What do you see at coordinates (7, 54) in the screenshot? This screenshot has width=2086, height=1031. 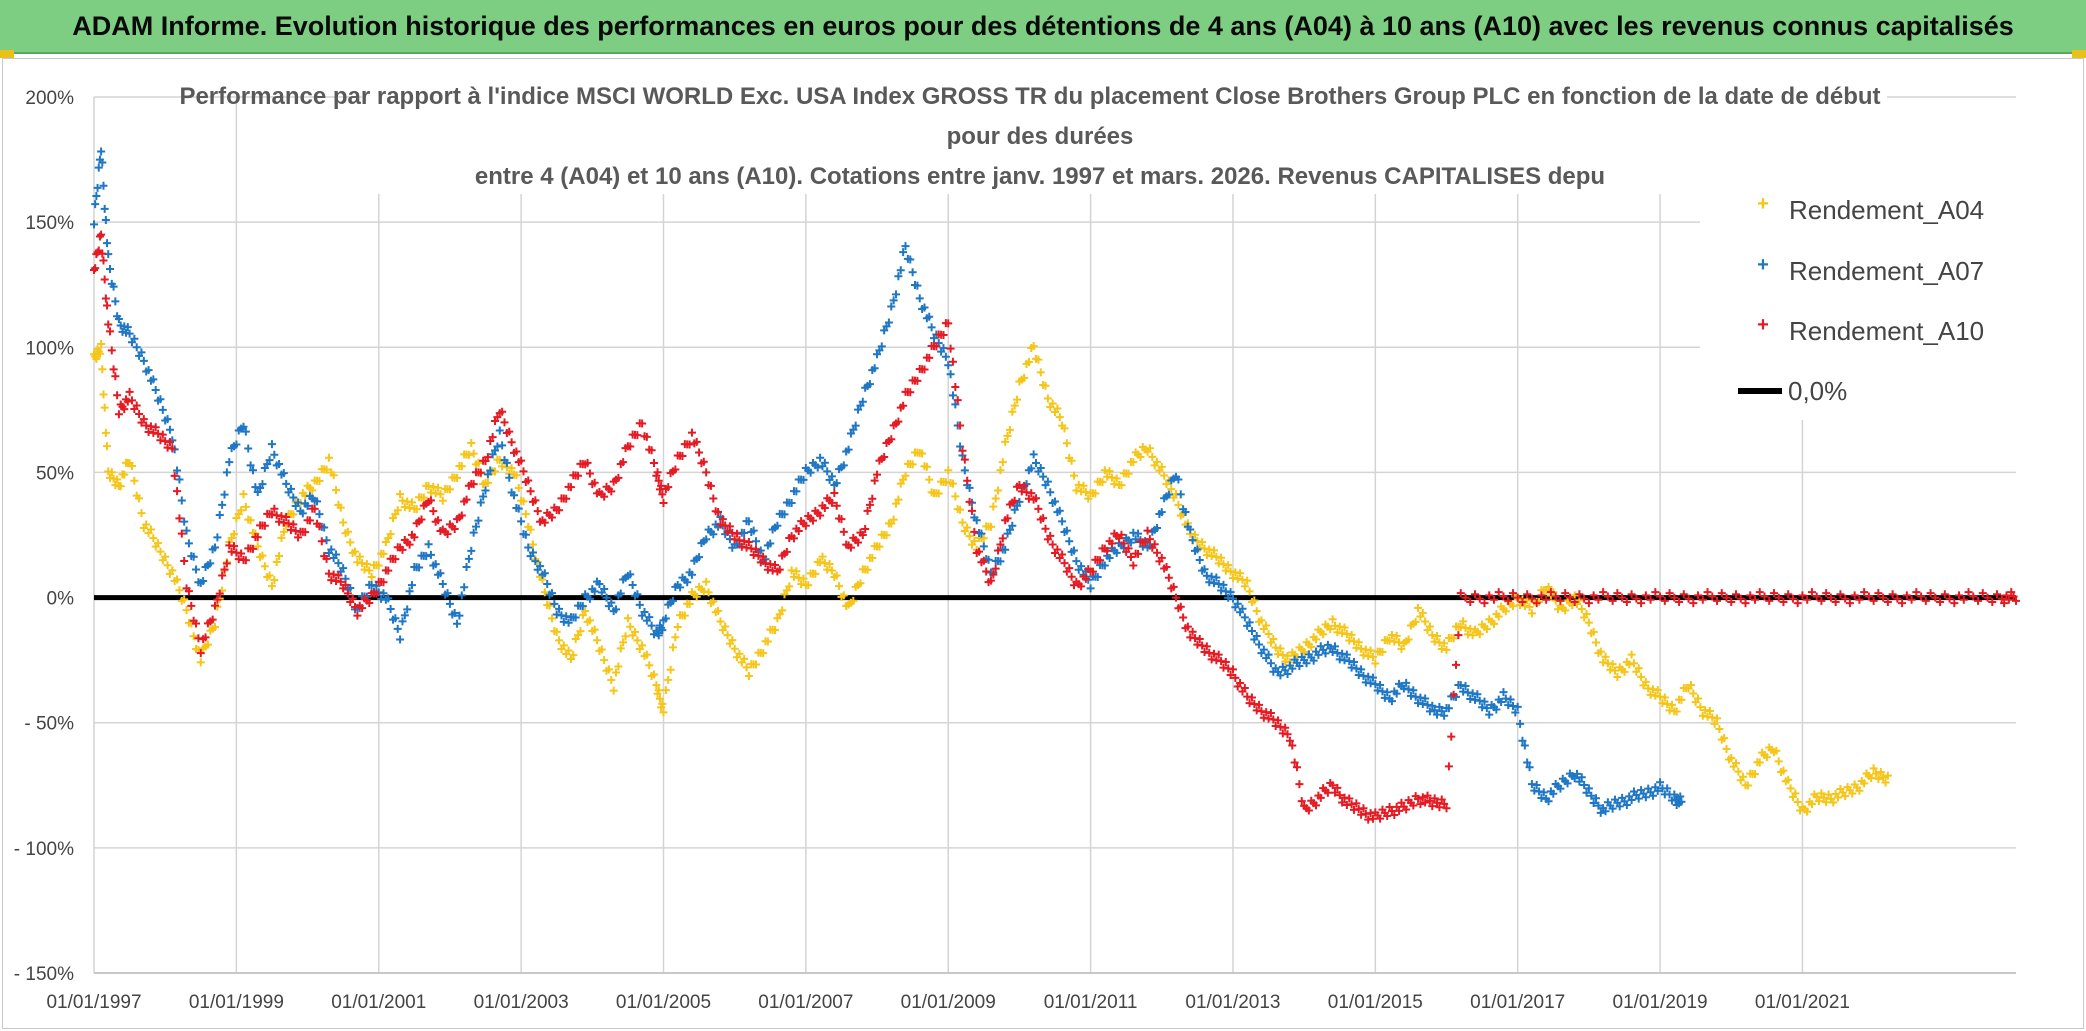 I see `corner-accent-left` at bounding box center [7, 54].